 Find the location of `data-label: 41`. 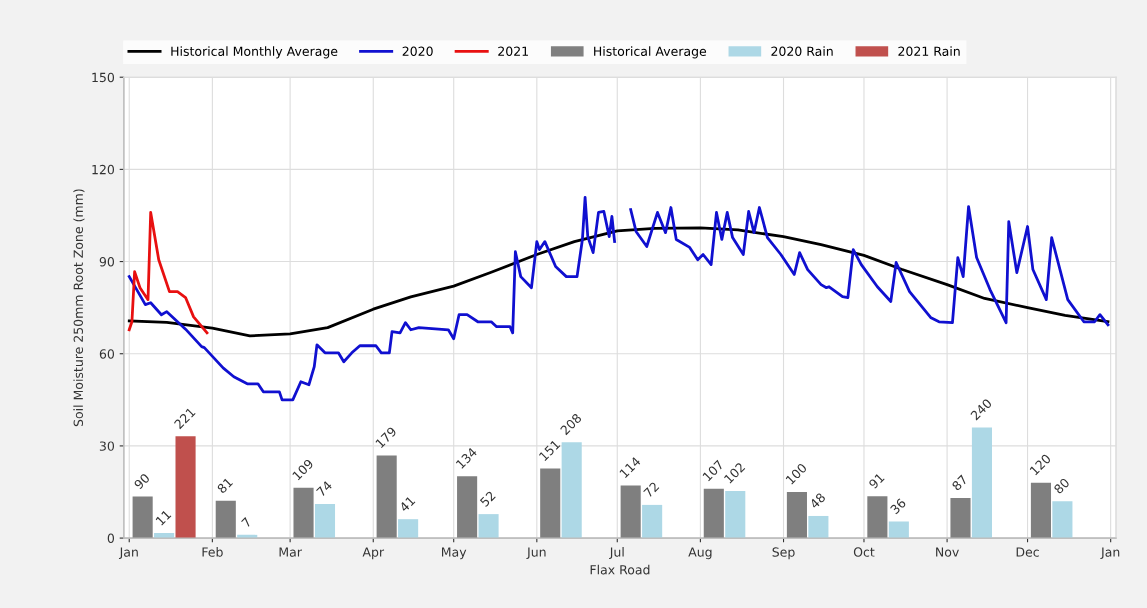

data-label: 41 is located at coordinates (407, 504).